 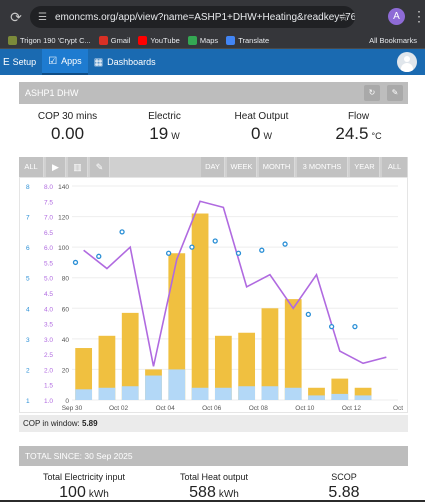 I want to click on total-electricity: Total Electricity input 100 kWh, so click(x=84, y=485).